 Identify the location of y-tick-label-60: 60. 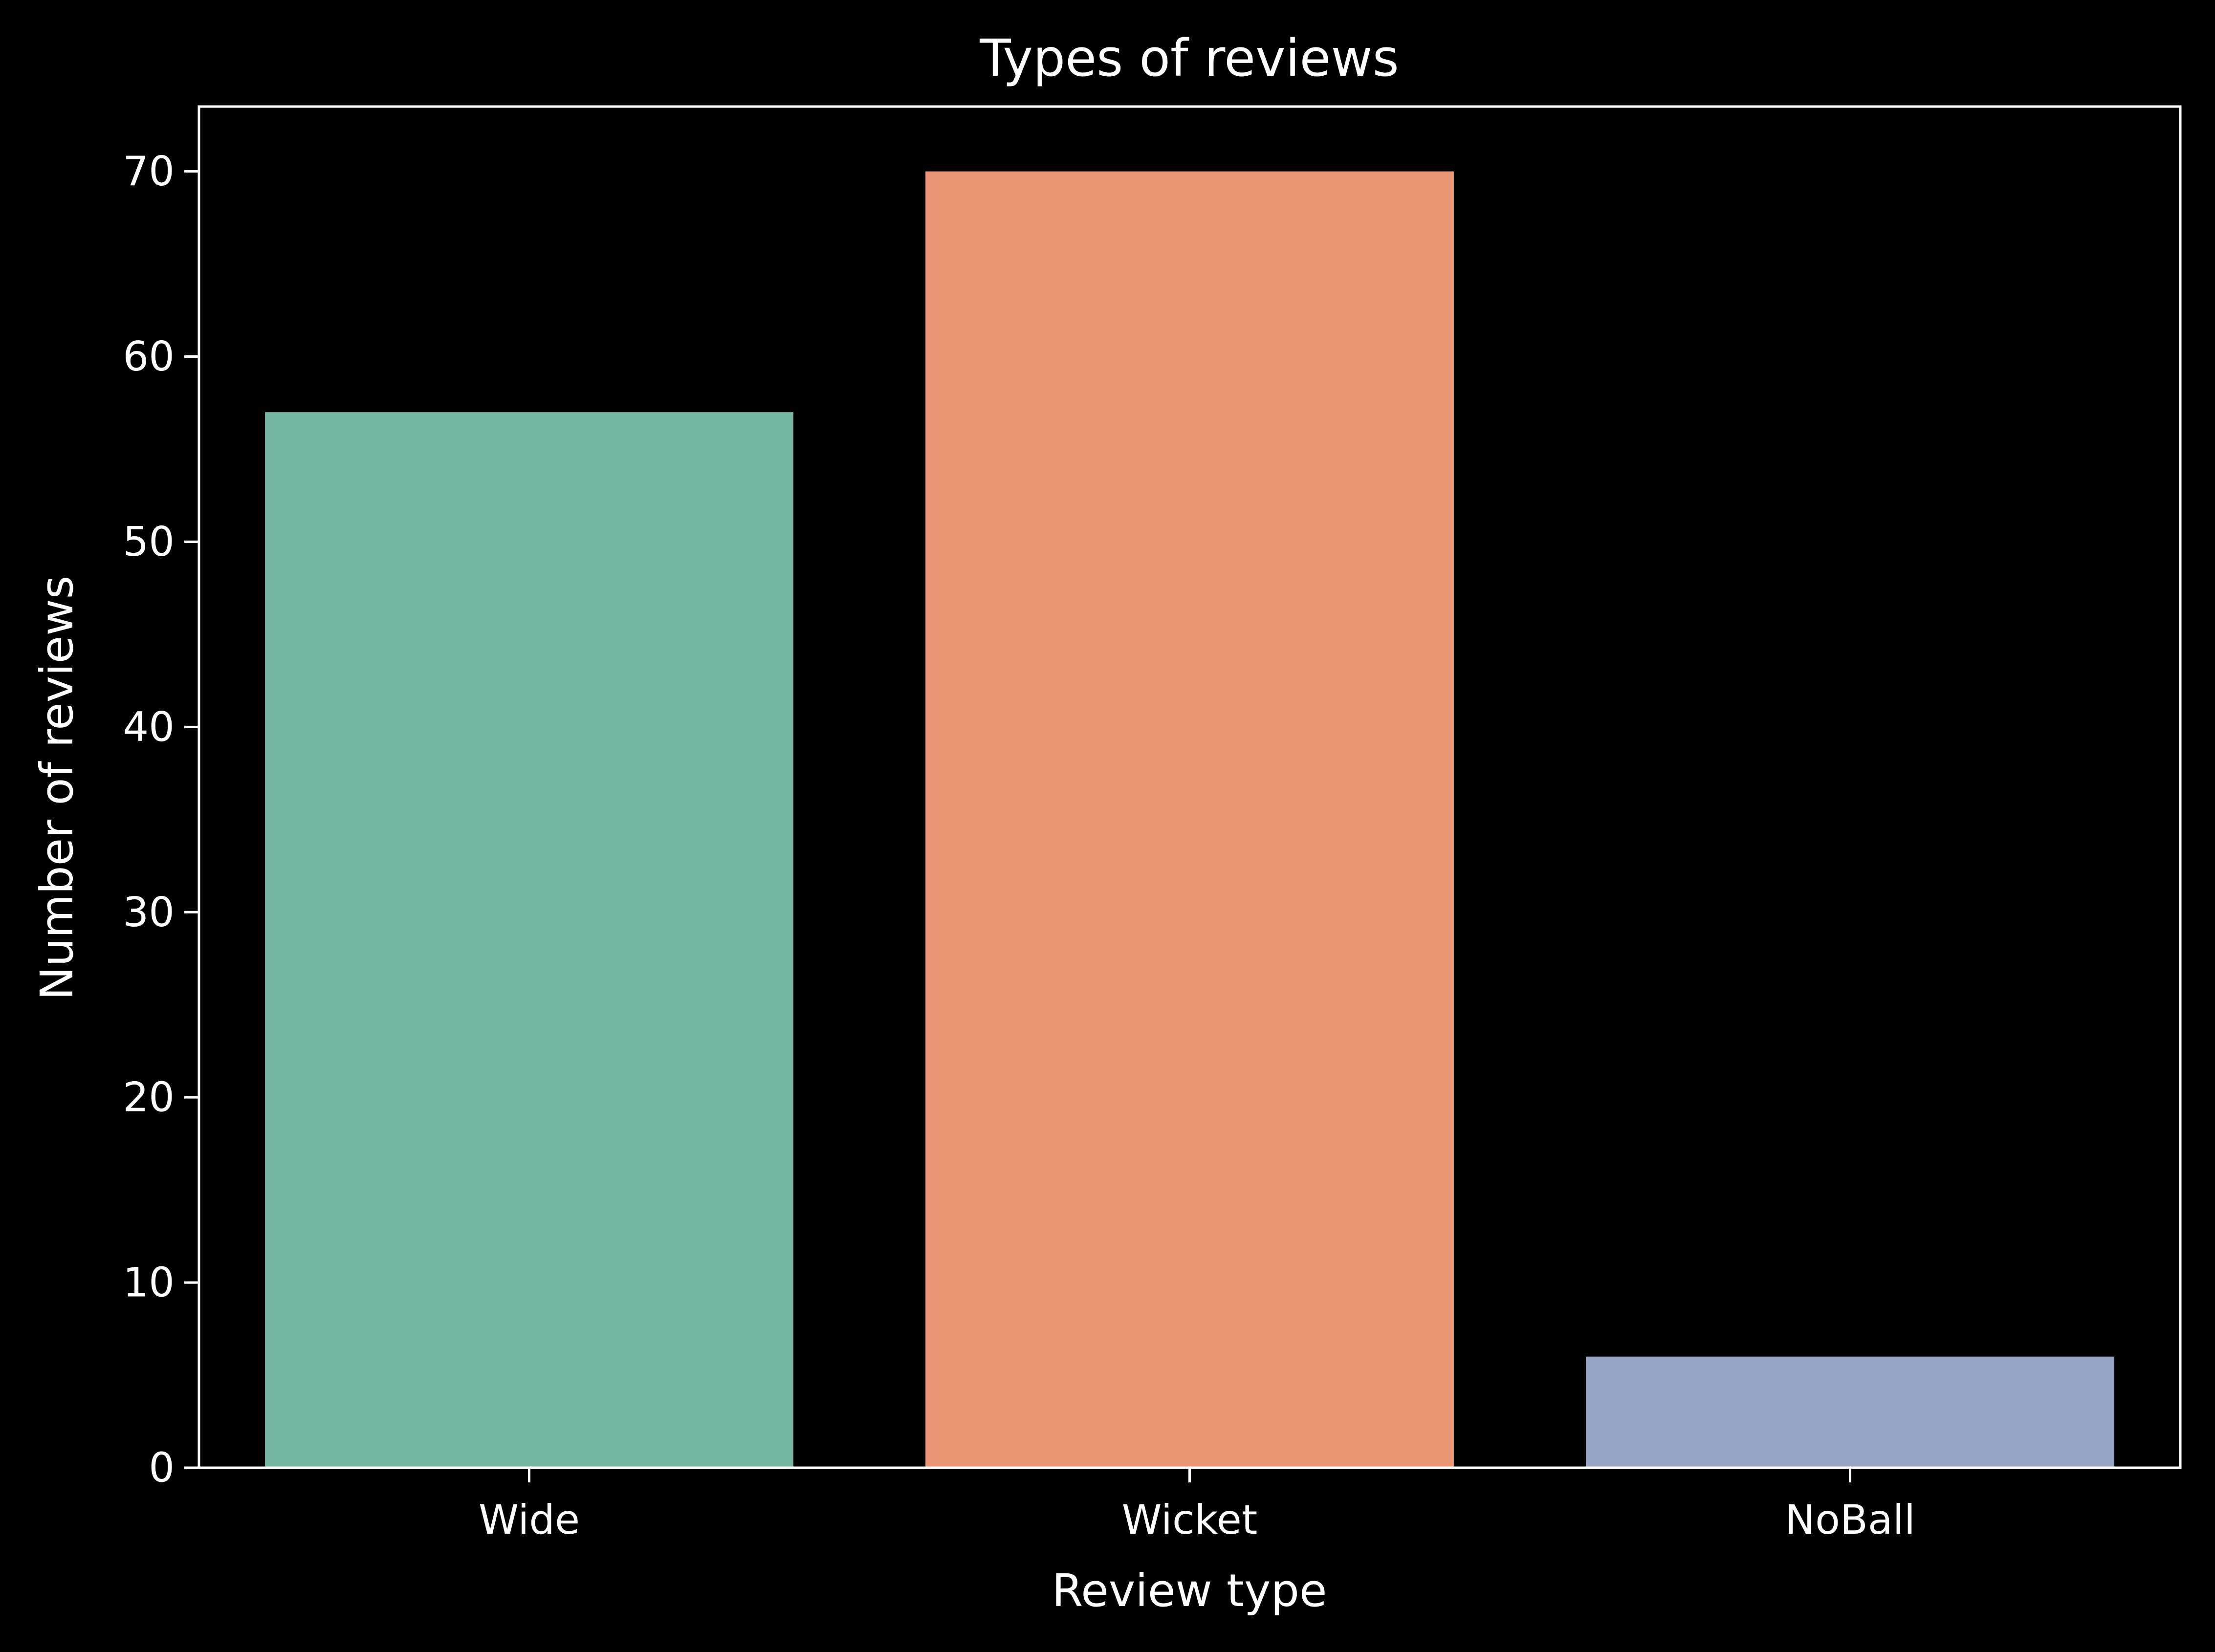
(149, 356).